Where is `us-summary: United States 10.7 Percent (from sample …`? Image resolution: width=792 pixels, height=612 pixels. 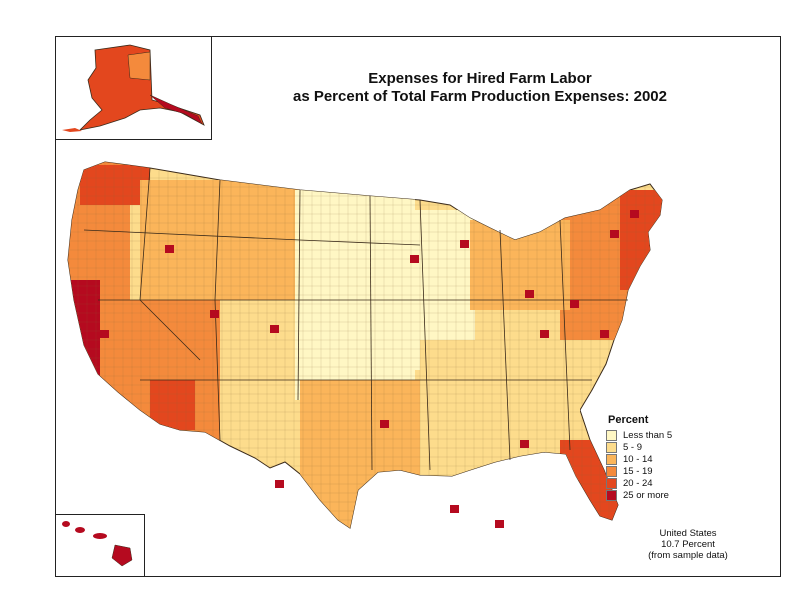
us-summary: United States 10.7 Percent (from sample … is located at coordinates (688, 544).